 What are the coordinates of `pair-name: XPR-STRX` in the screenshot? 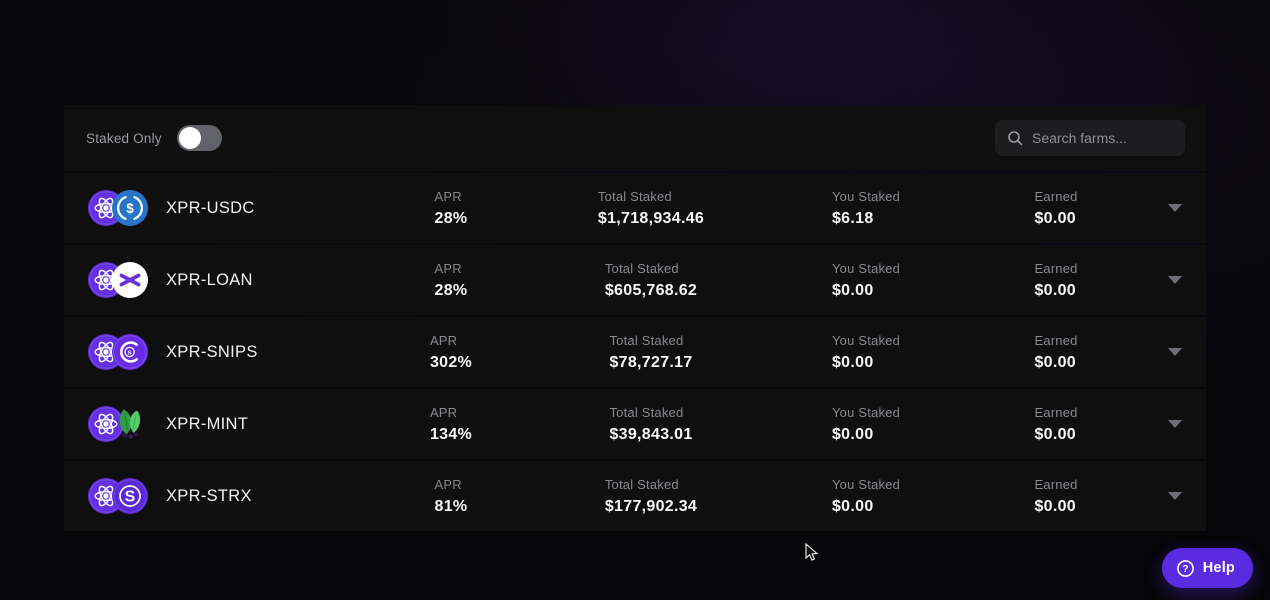 It's located at (209, 495).